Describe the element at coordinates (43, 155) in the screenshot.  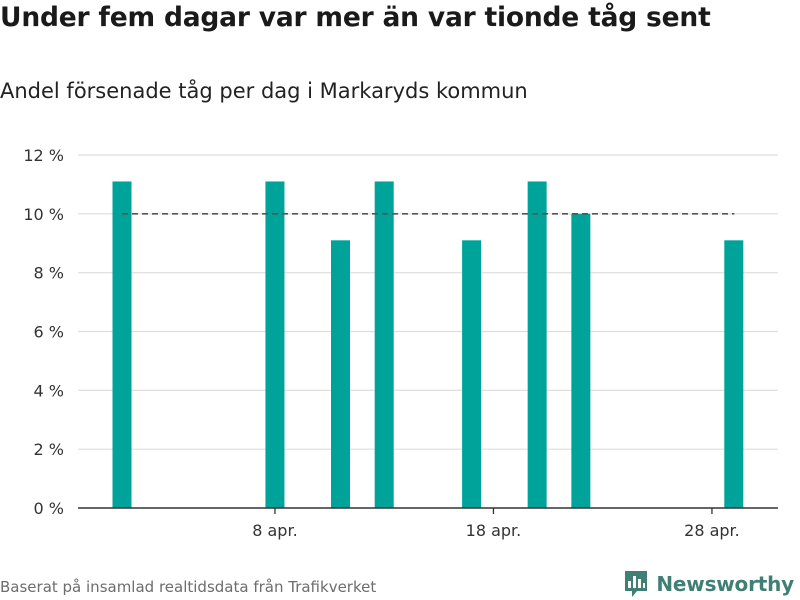
I see `y-tick-label: 12 %` at that location.